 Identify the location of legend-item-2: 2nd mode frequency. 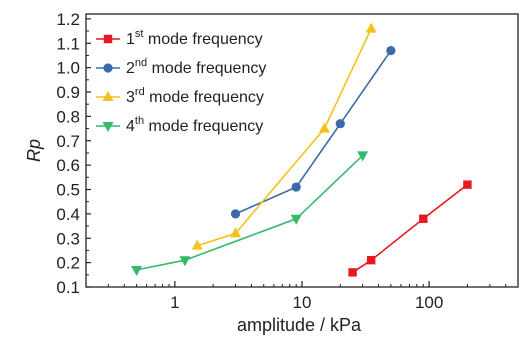
(181, 67).